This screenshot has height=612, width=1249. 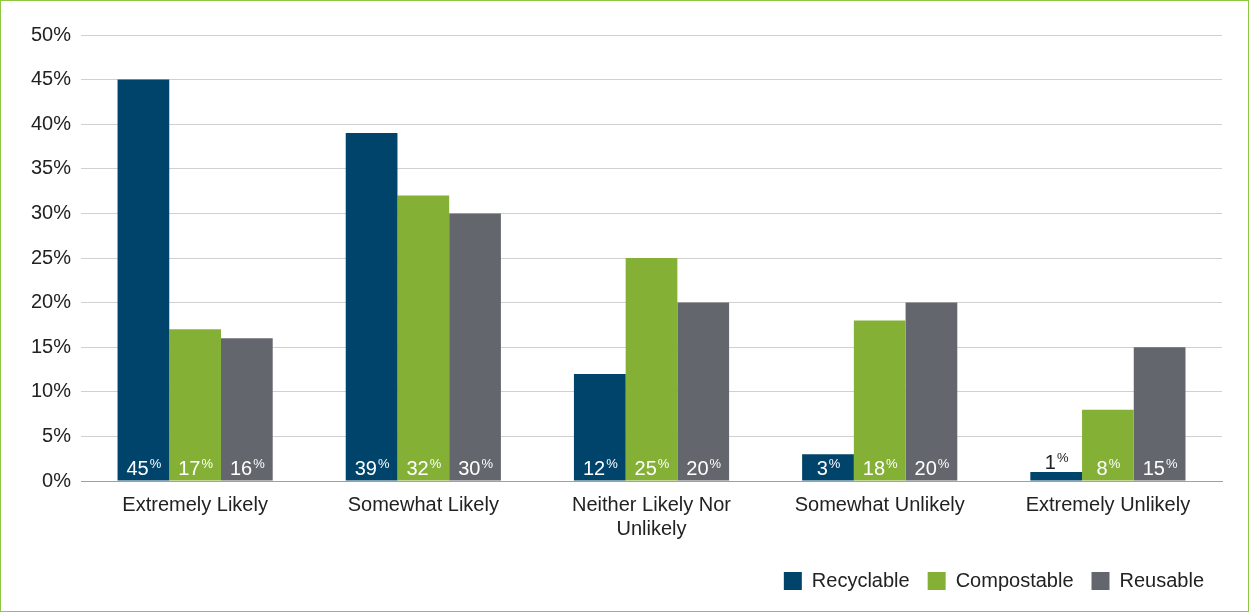 What do you see at coordinates (196, 467) in the screenshot?
I see `data-label: 17%` at bounding box center [196, 467].